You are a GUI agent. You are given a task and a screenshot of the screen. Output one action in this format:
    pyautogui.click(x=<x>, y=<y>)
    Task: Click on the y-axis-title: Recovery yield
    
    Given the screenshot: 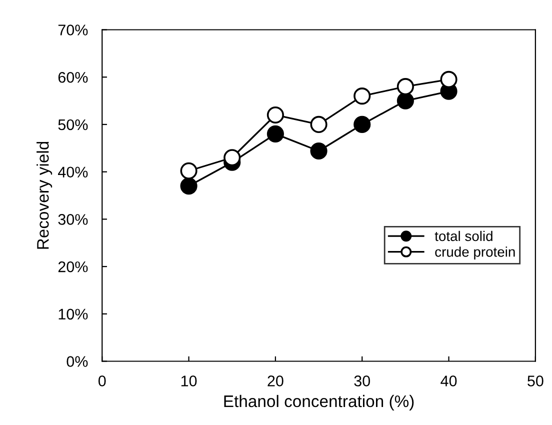 What is the action you would take?
    pyautogui.click(x=44, y=195)
    